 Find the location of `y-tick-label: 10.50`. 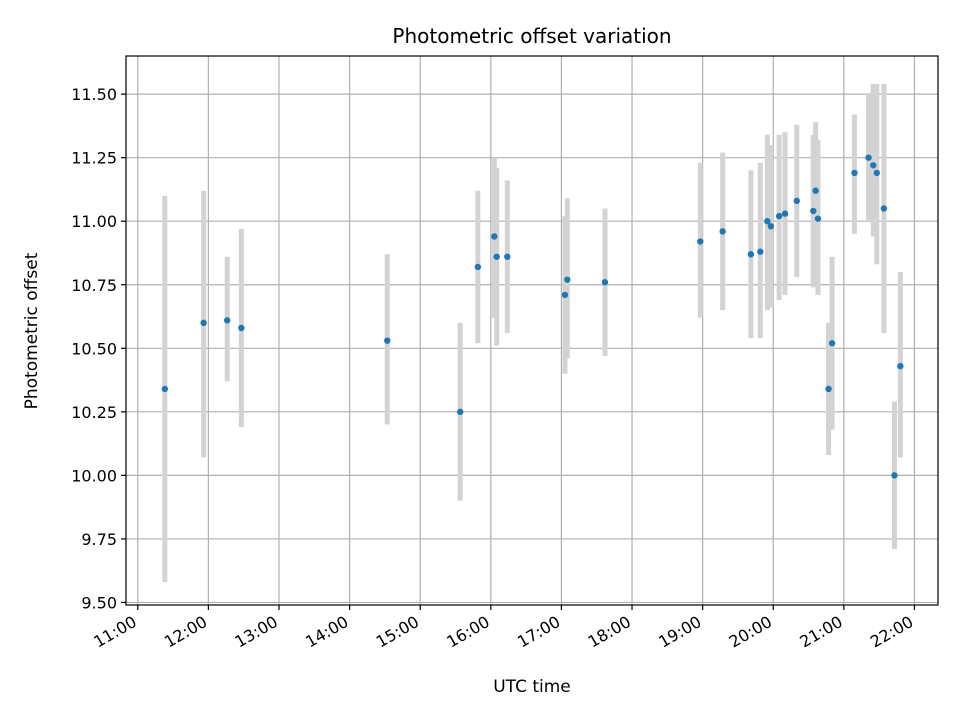

y-tick-label: 10.50 is located at coordinates (94, 348).